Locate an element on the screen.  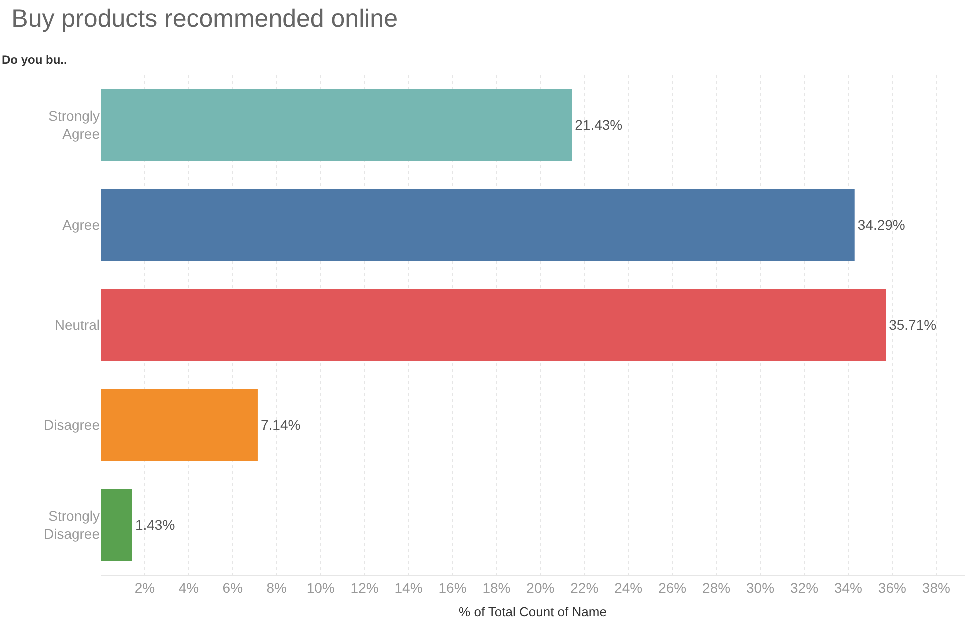
data-label: 7.14% is located at coordinates (280, 425).